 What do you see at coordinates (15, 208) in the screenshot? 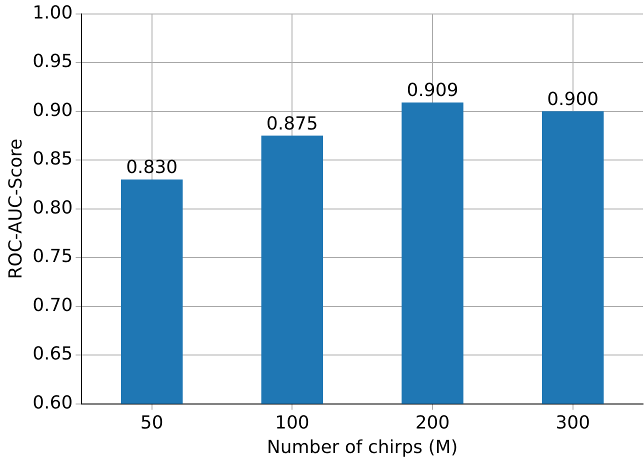
I see `y-axis-title: ROC-AUC-Score` at bounding box center [15, 208].